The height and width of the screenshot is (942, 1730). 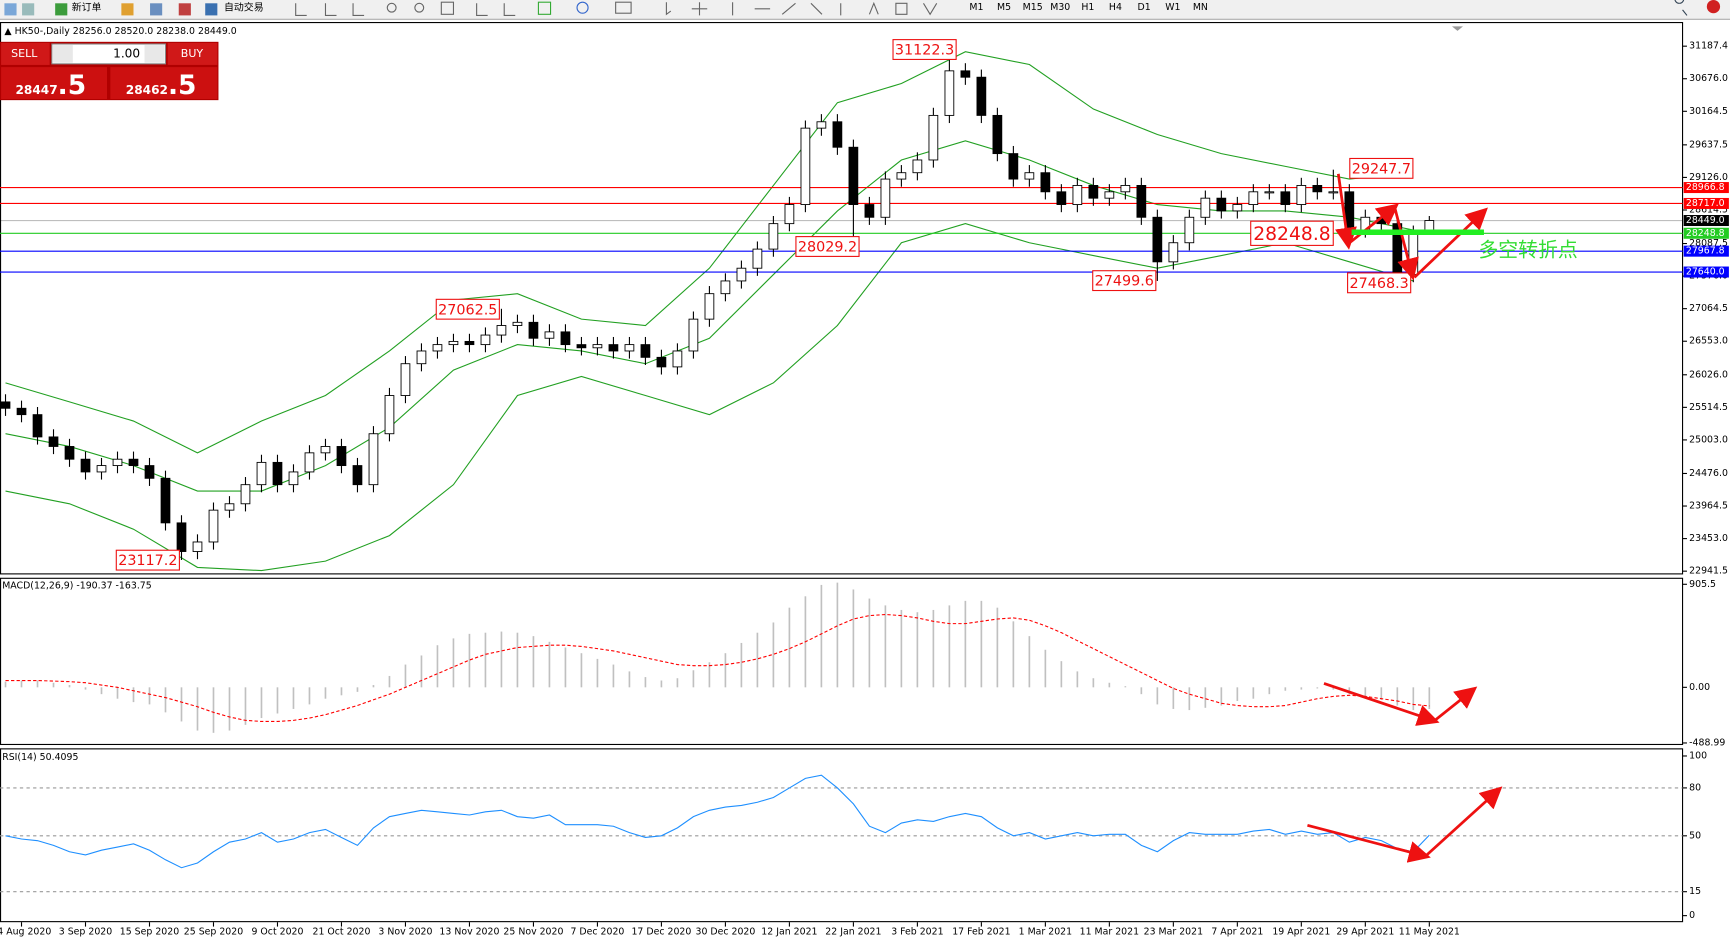 What do you see at coordinates (61, 9) in the screenshot?
I see `new-order-icon` at bounding box center [61, 9].